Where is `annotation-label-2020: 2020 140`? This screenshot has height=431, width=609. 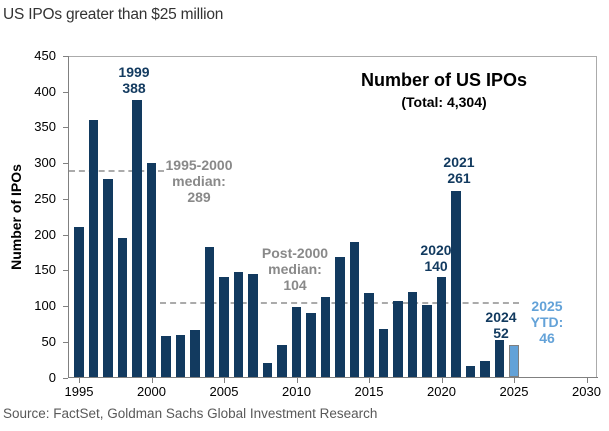 annotation-label-2020: 2020 140 is located at coordinates (435, 258).